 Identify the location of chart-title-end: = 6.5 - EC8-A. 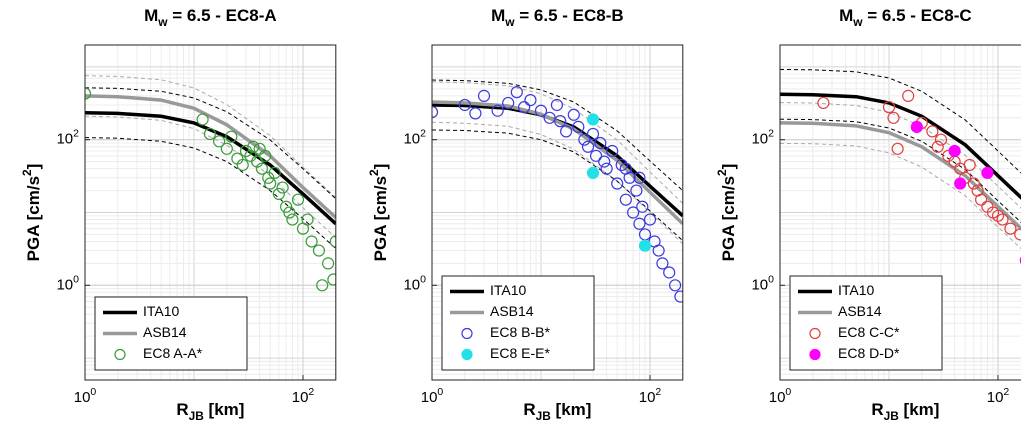
(222, 15).